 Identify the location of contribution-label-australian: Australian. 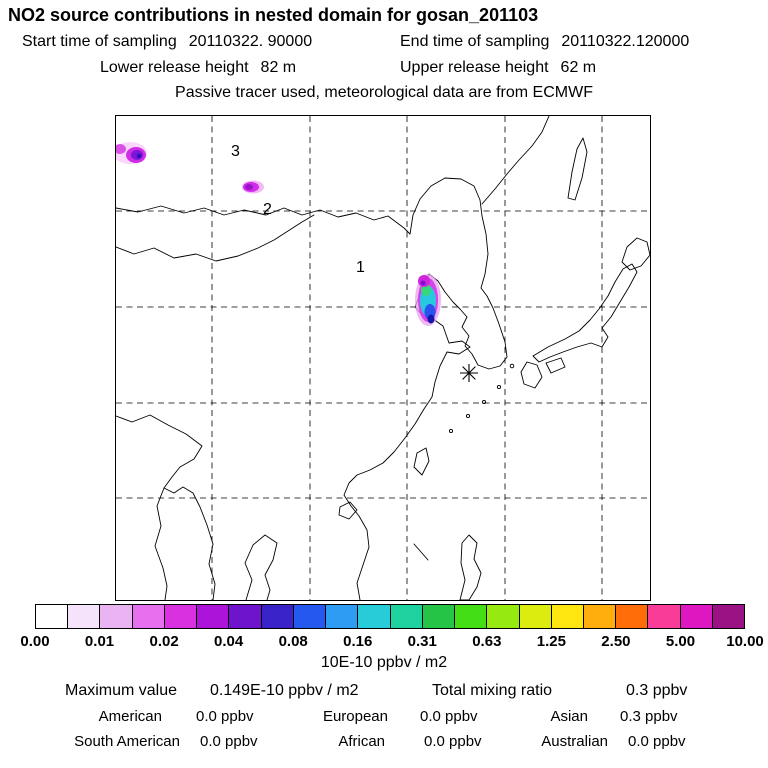
(574, 741).